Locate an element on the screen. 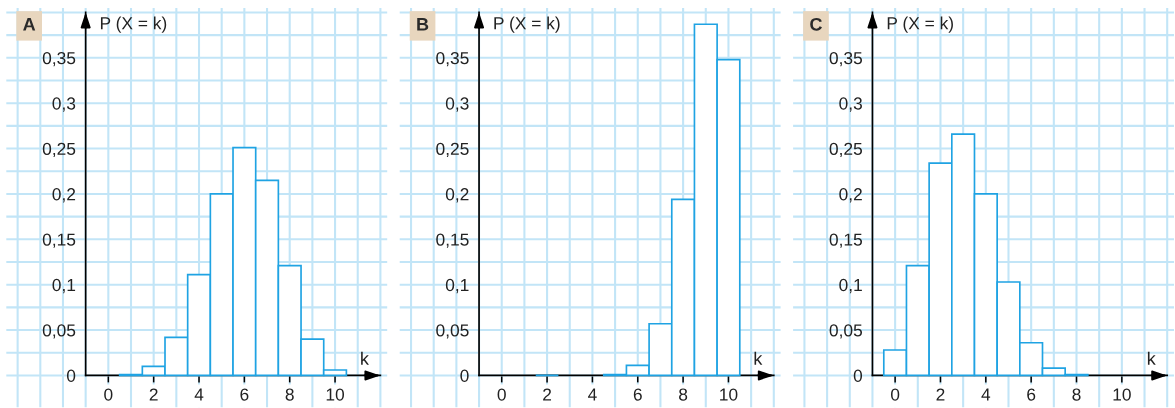 Image resolution: width=1175 pixels, height=408 pixels. chart-title: C is located at coordinates (816, 24).